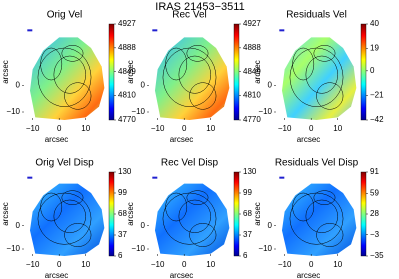 Image resolution: width=399 pixels, height=279 pixels. I want to click on colorbar-tick-label: 19, so click(374, 48).